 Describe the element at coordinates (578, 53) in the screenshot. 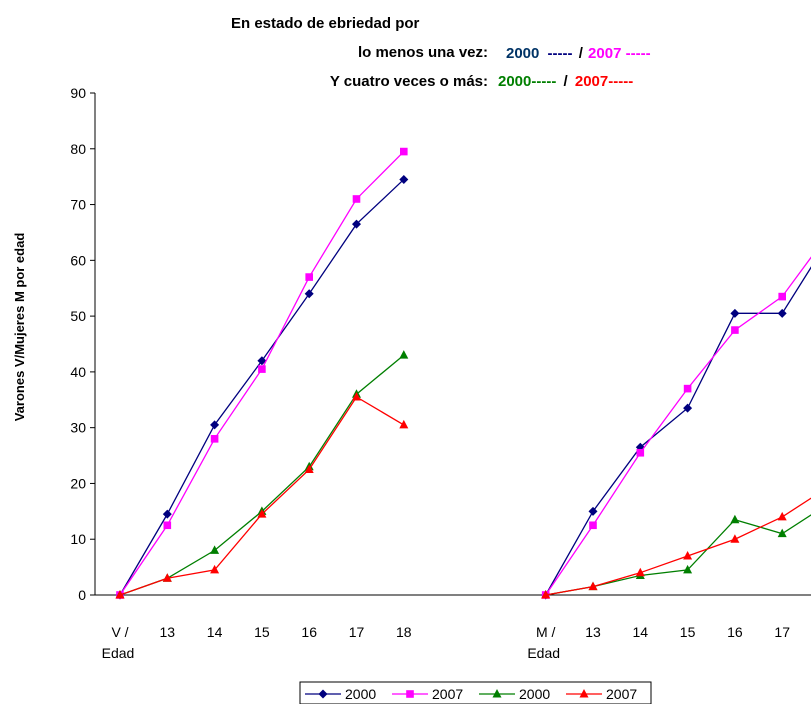

I see `header-line-2-legend: 2000 ----- / 2007 -----` at that location.